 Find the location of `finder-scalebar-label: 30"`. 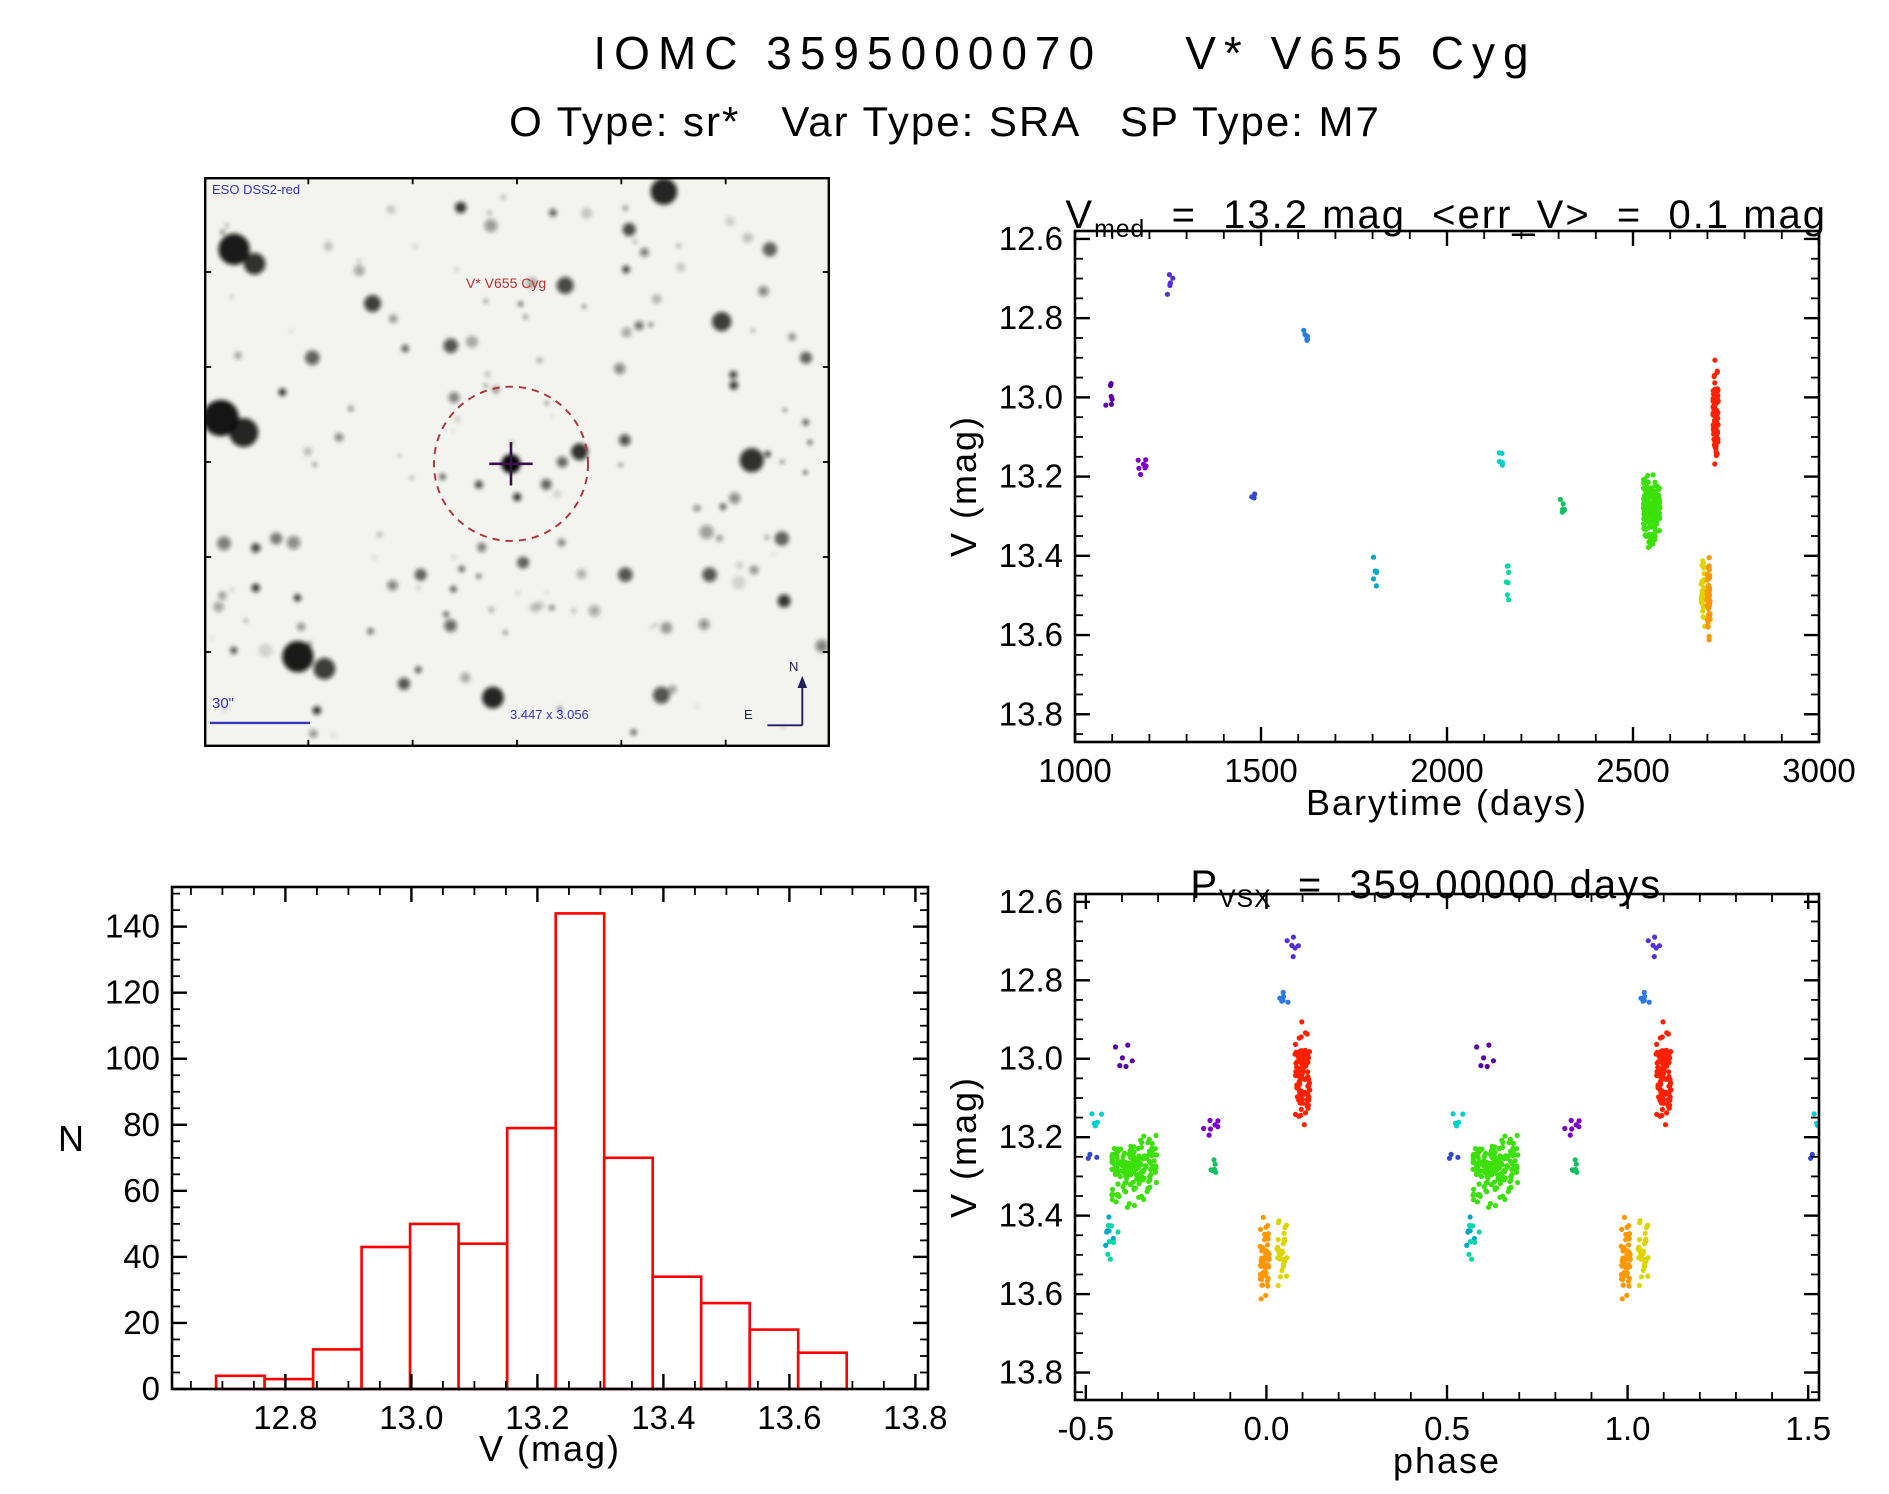

finder-scalebar-label: 30" is located at coordinates (223, 703).